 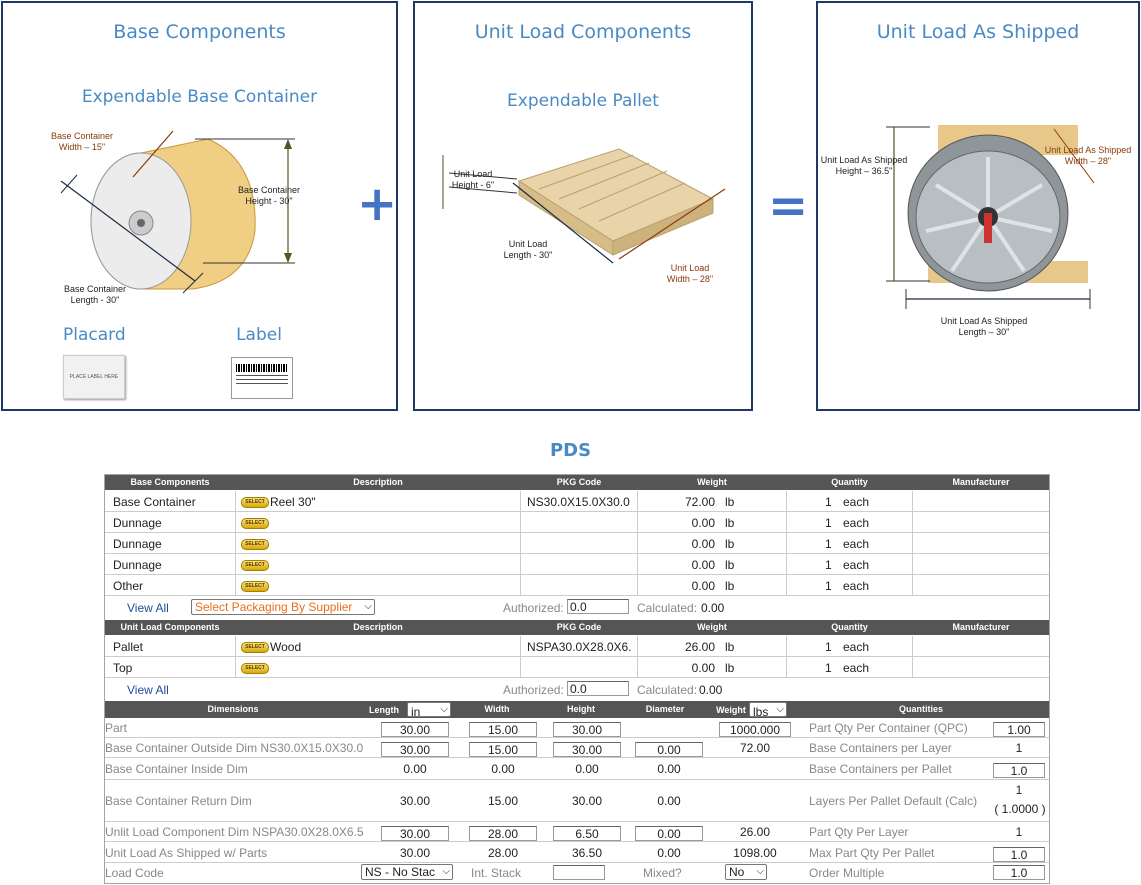 I want to click on order-multiple-label: Order Multiple, so click(x=847, y=873).